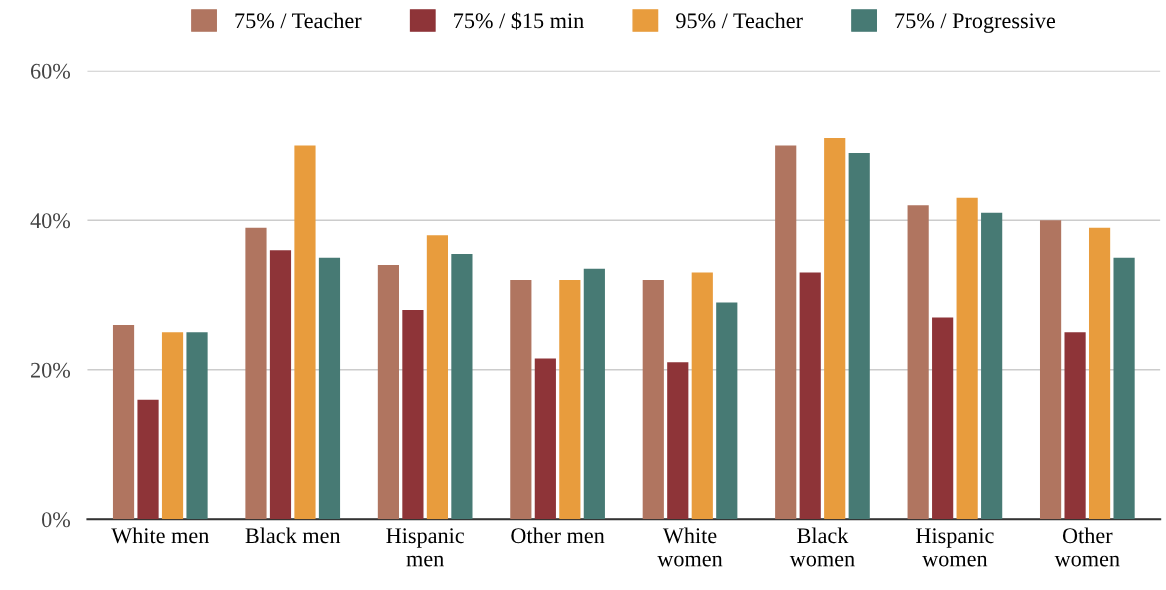  I want to click on y-tick-label: 20%, so click(51, 370).